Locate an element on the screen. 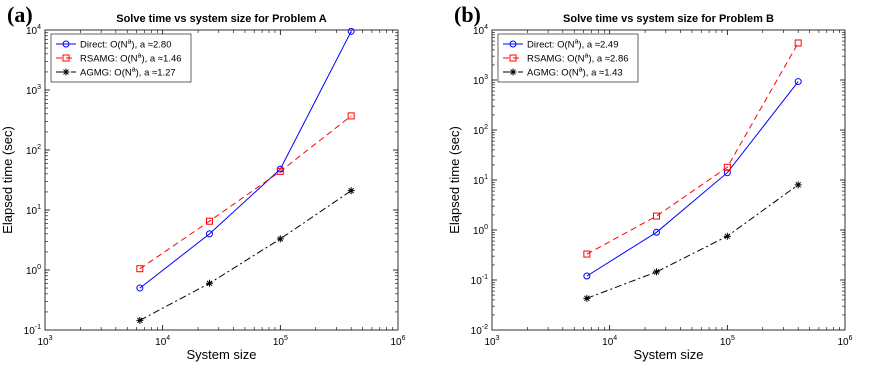 The image size is (877, 368). legend-label-part: ), a ≈2.80 is located at coordinates (151, 45).